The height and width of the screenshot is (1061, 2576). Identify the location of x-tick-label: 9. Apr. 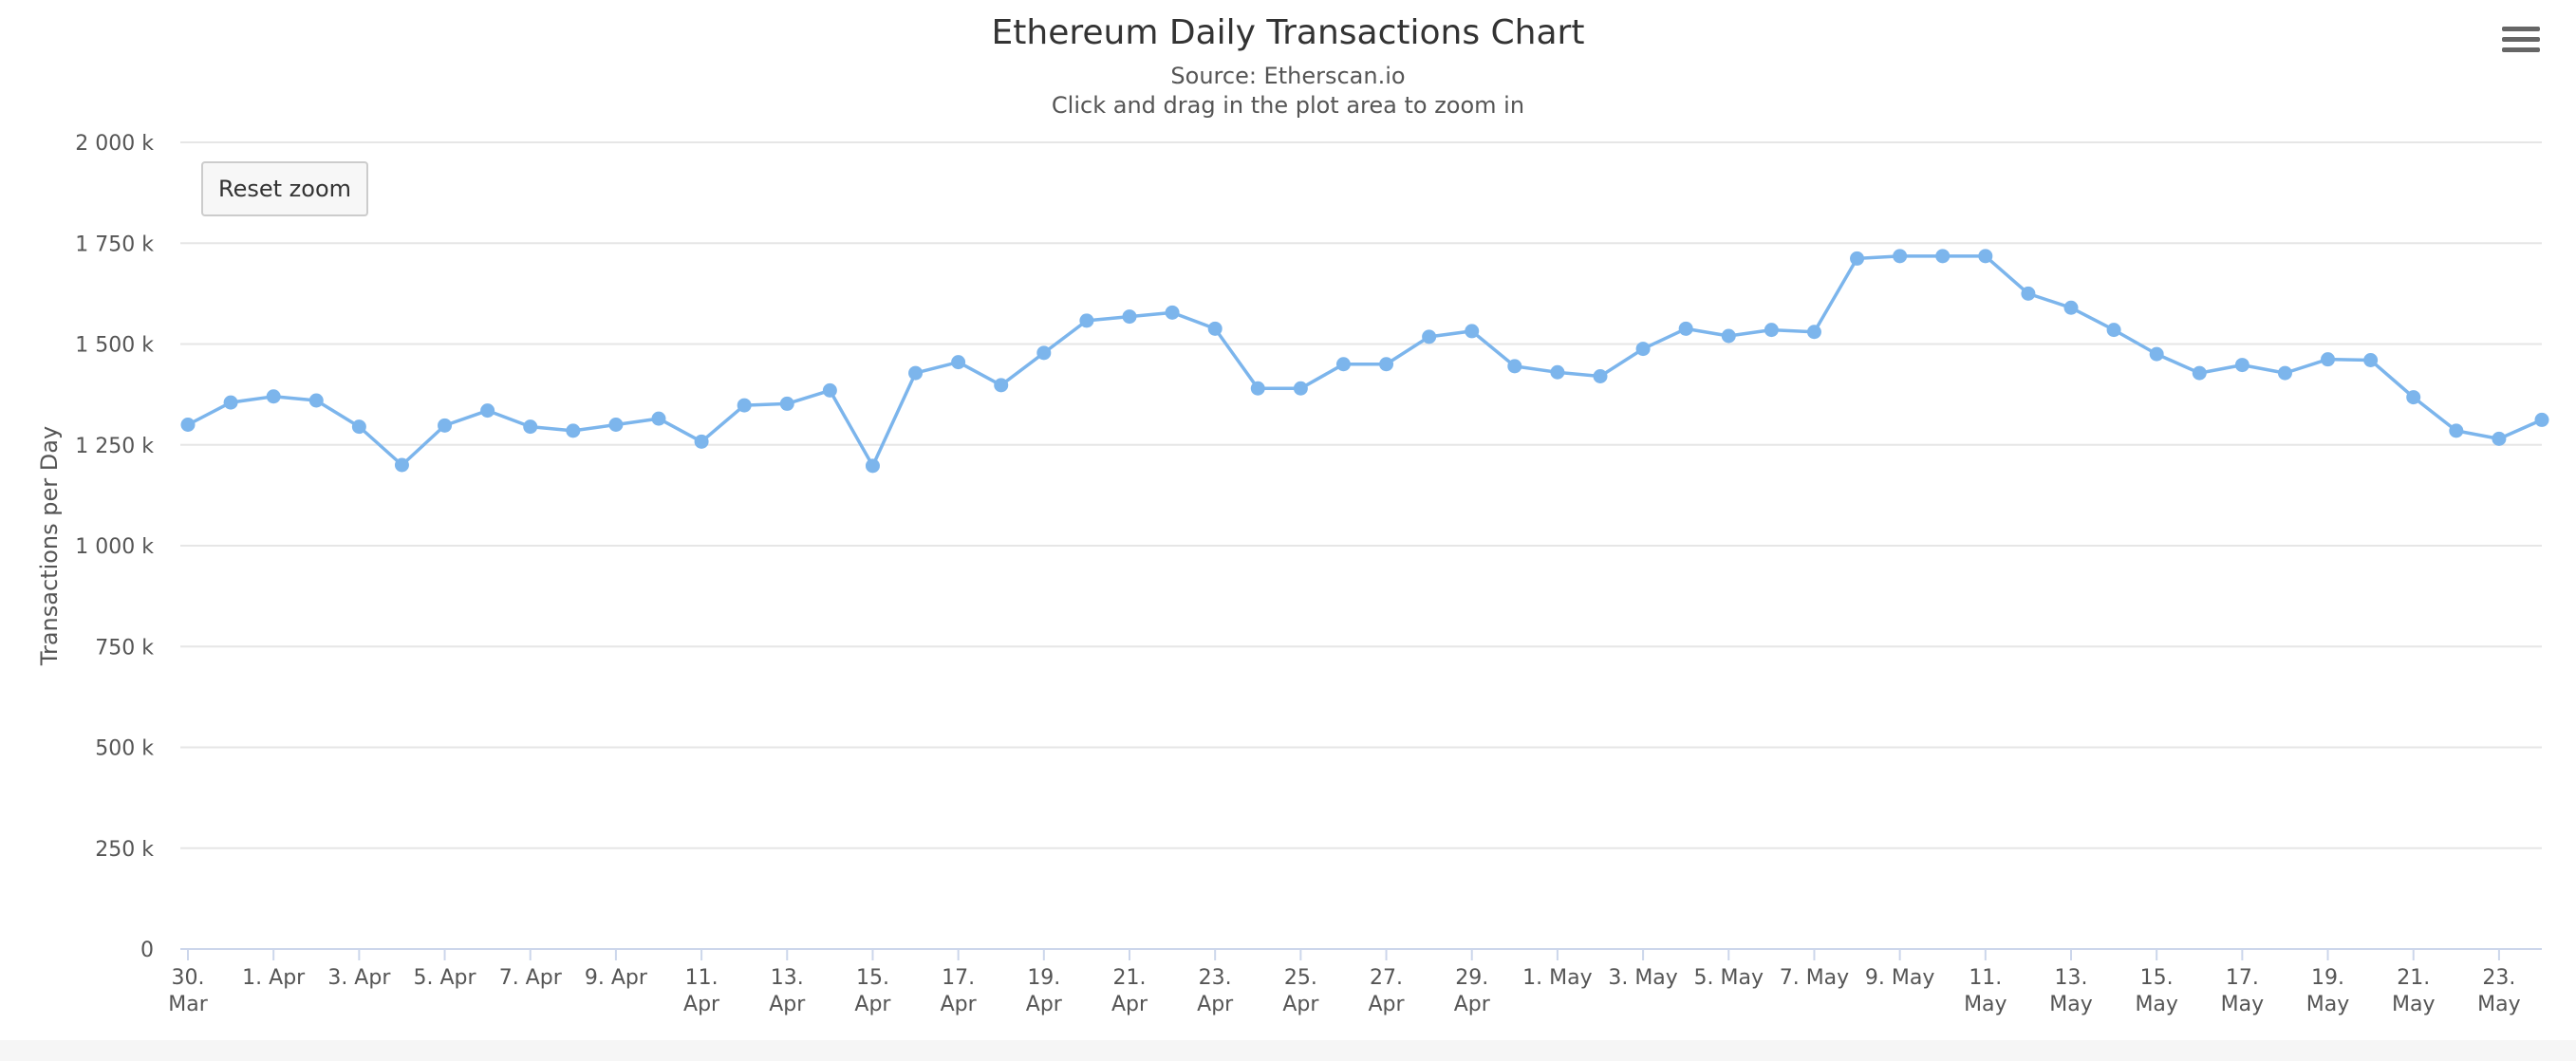
(617, 978).